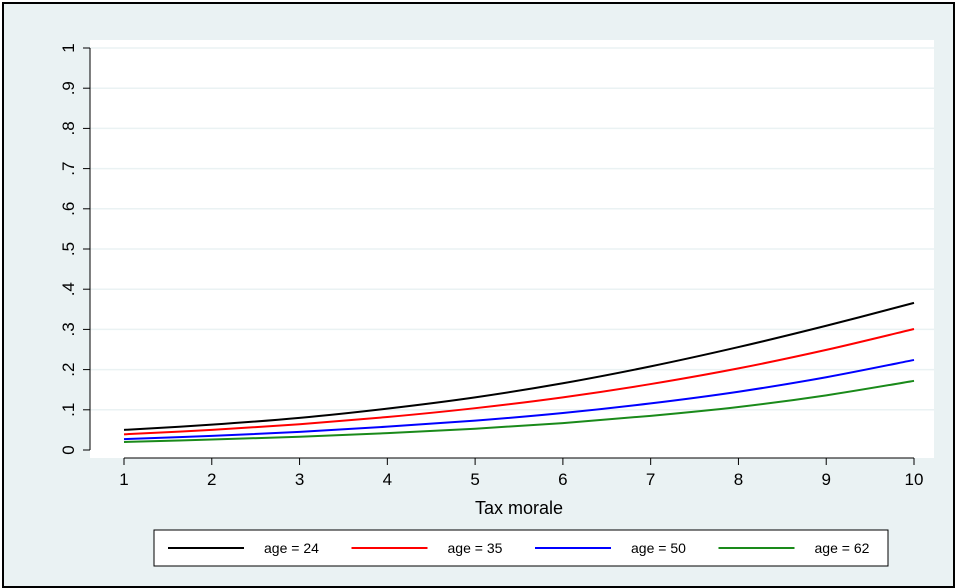  I want to click on x-tick-label: 2, so click(211, 479).